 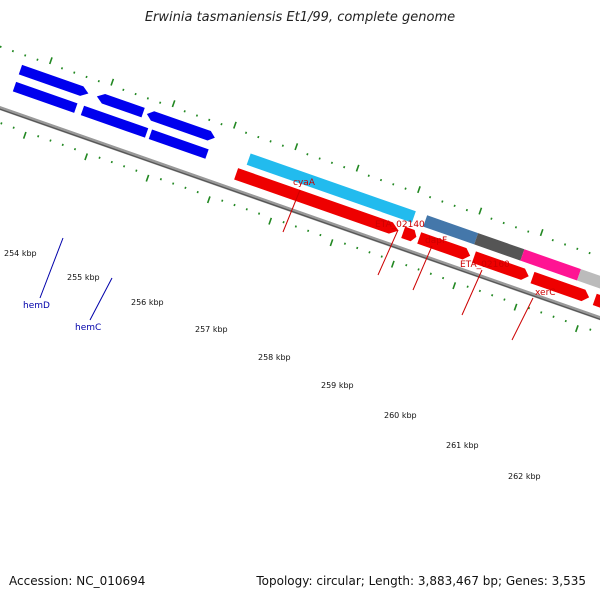 What do you see at coordinates (499, 247) in the screenshot?
I see `gene-dapF` at bounding box center [499, 247].